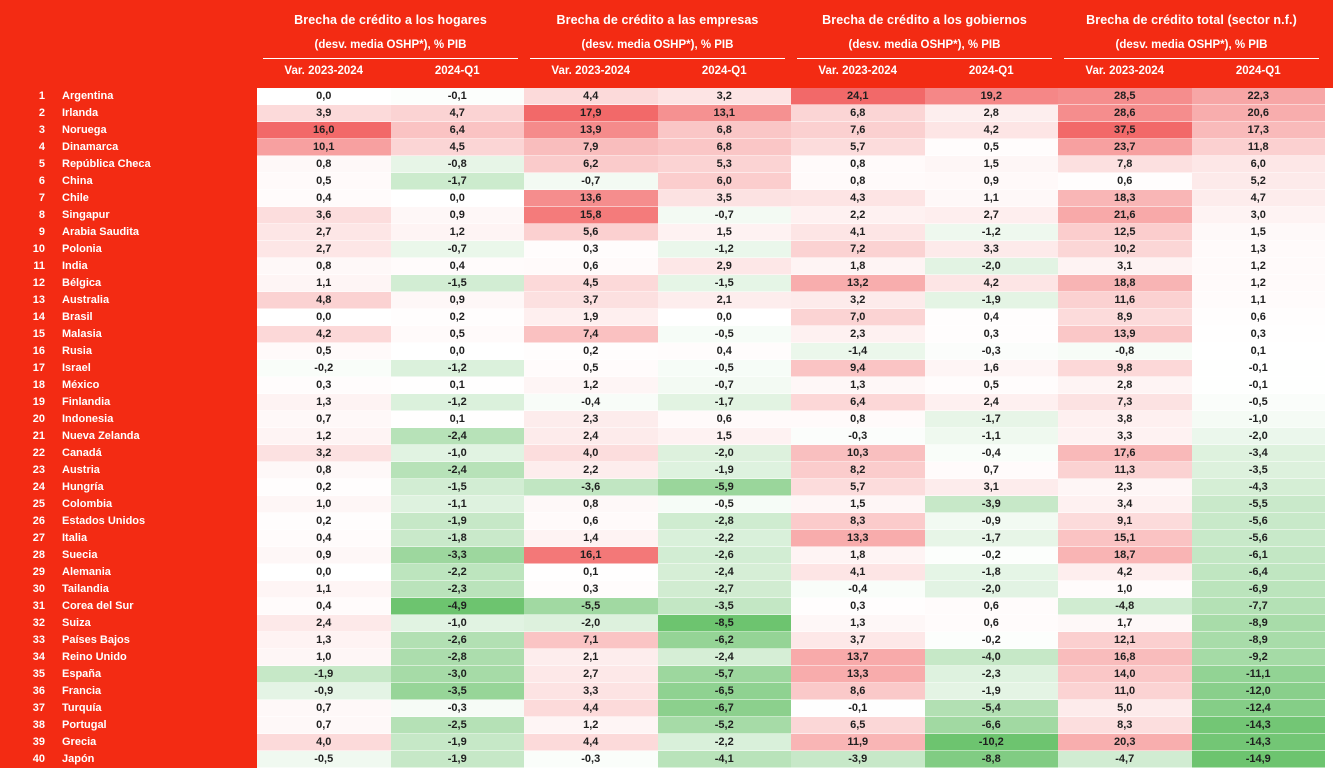  I want to click on value-cell: -3,9, so click(991, 504).